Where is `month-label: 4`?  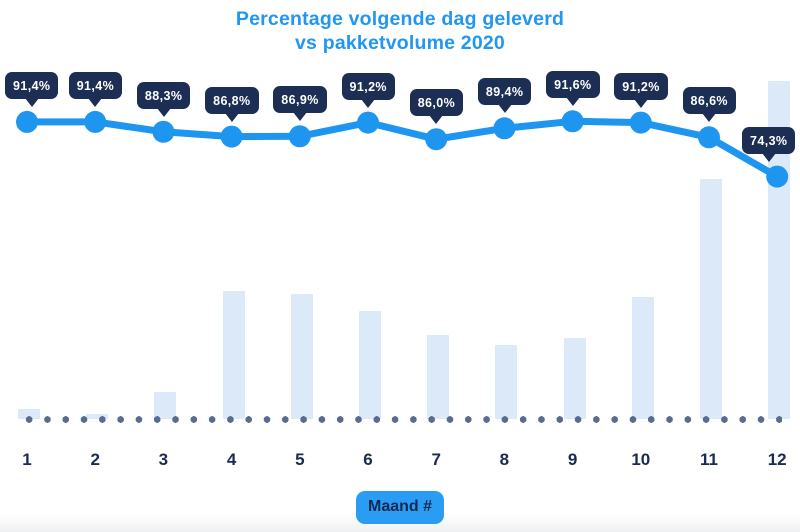
month-label: 4 is located at coordinates (231, 459).